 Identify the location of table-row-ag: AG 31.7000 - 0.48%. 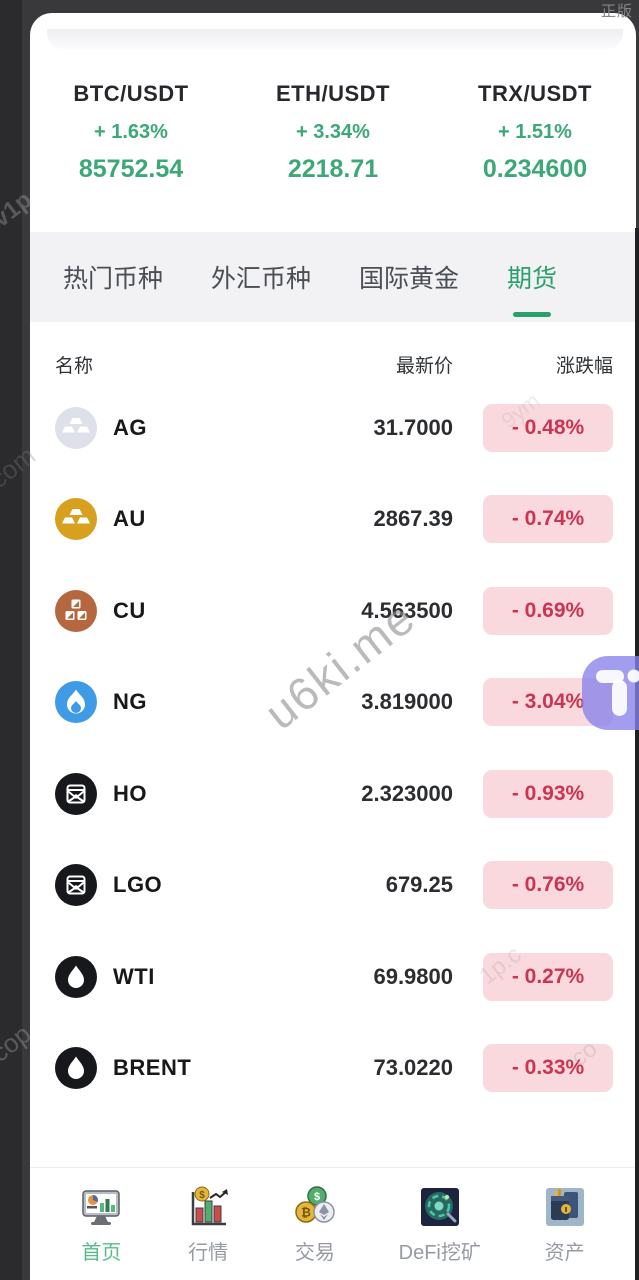
(333, 428).